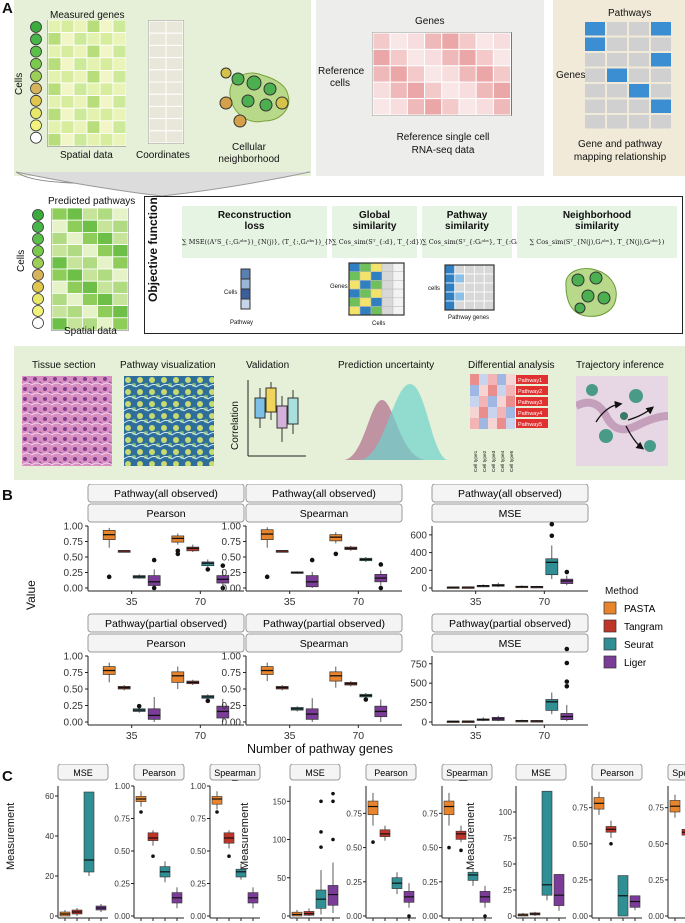 The width and height of the screenshot is (685, 923). Describe the element at coordinates (307, 842) in the screenshot. I see `small-facet: MSE 150 100 50 0` at that location.